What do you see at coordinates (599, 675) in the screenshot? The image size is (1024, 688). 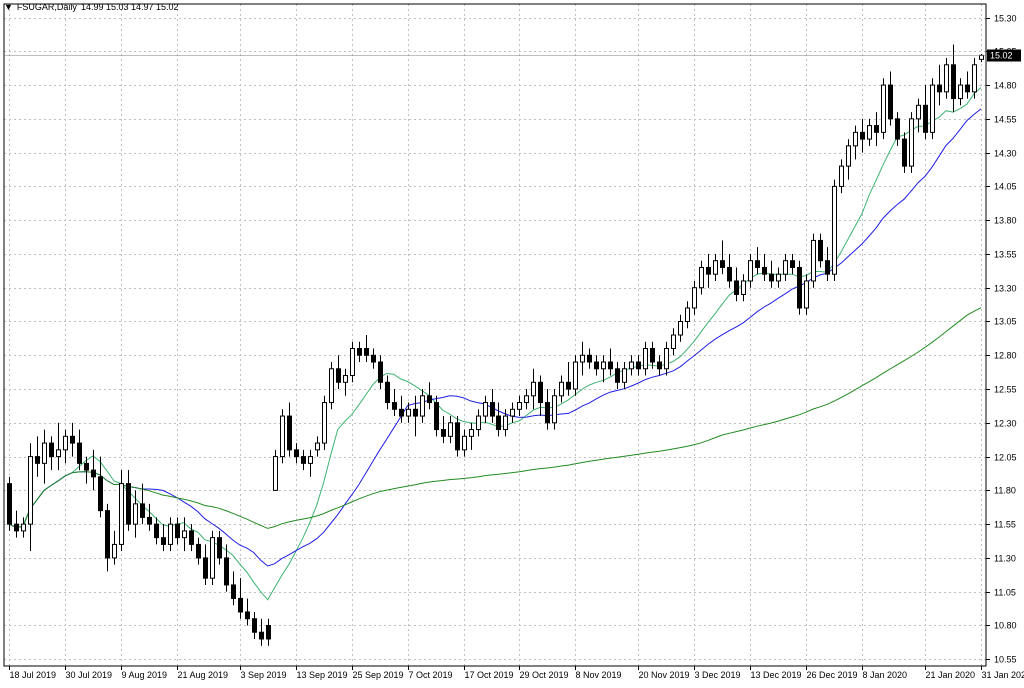 I see `x-tick-label: 8 Nov 2019` at bounding box center [599, 675].